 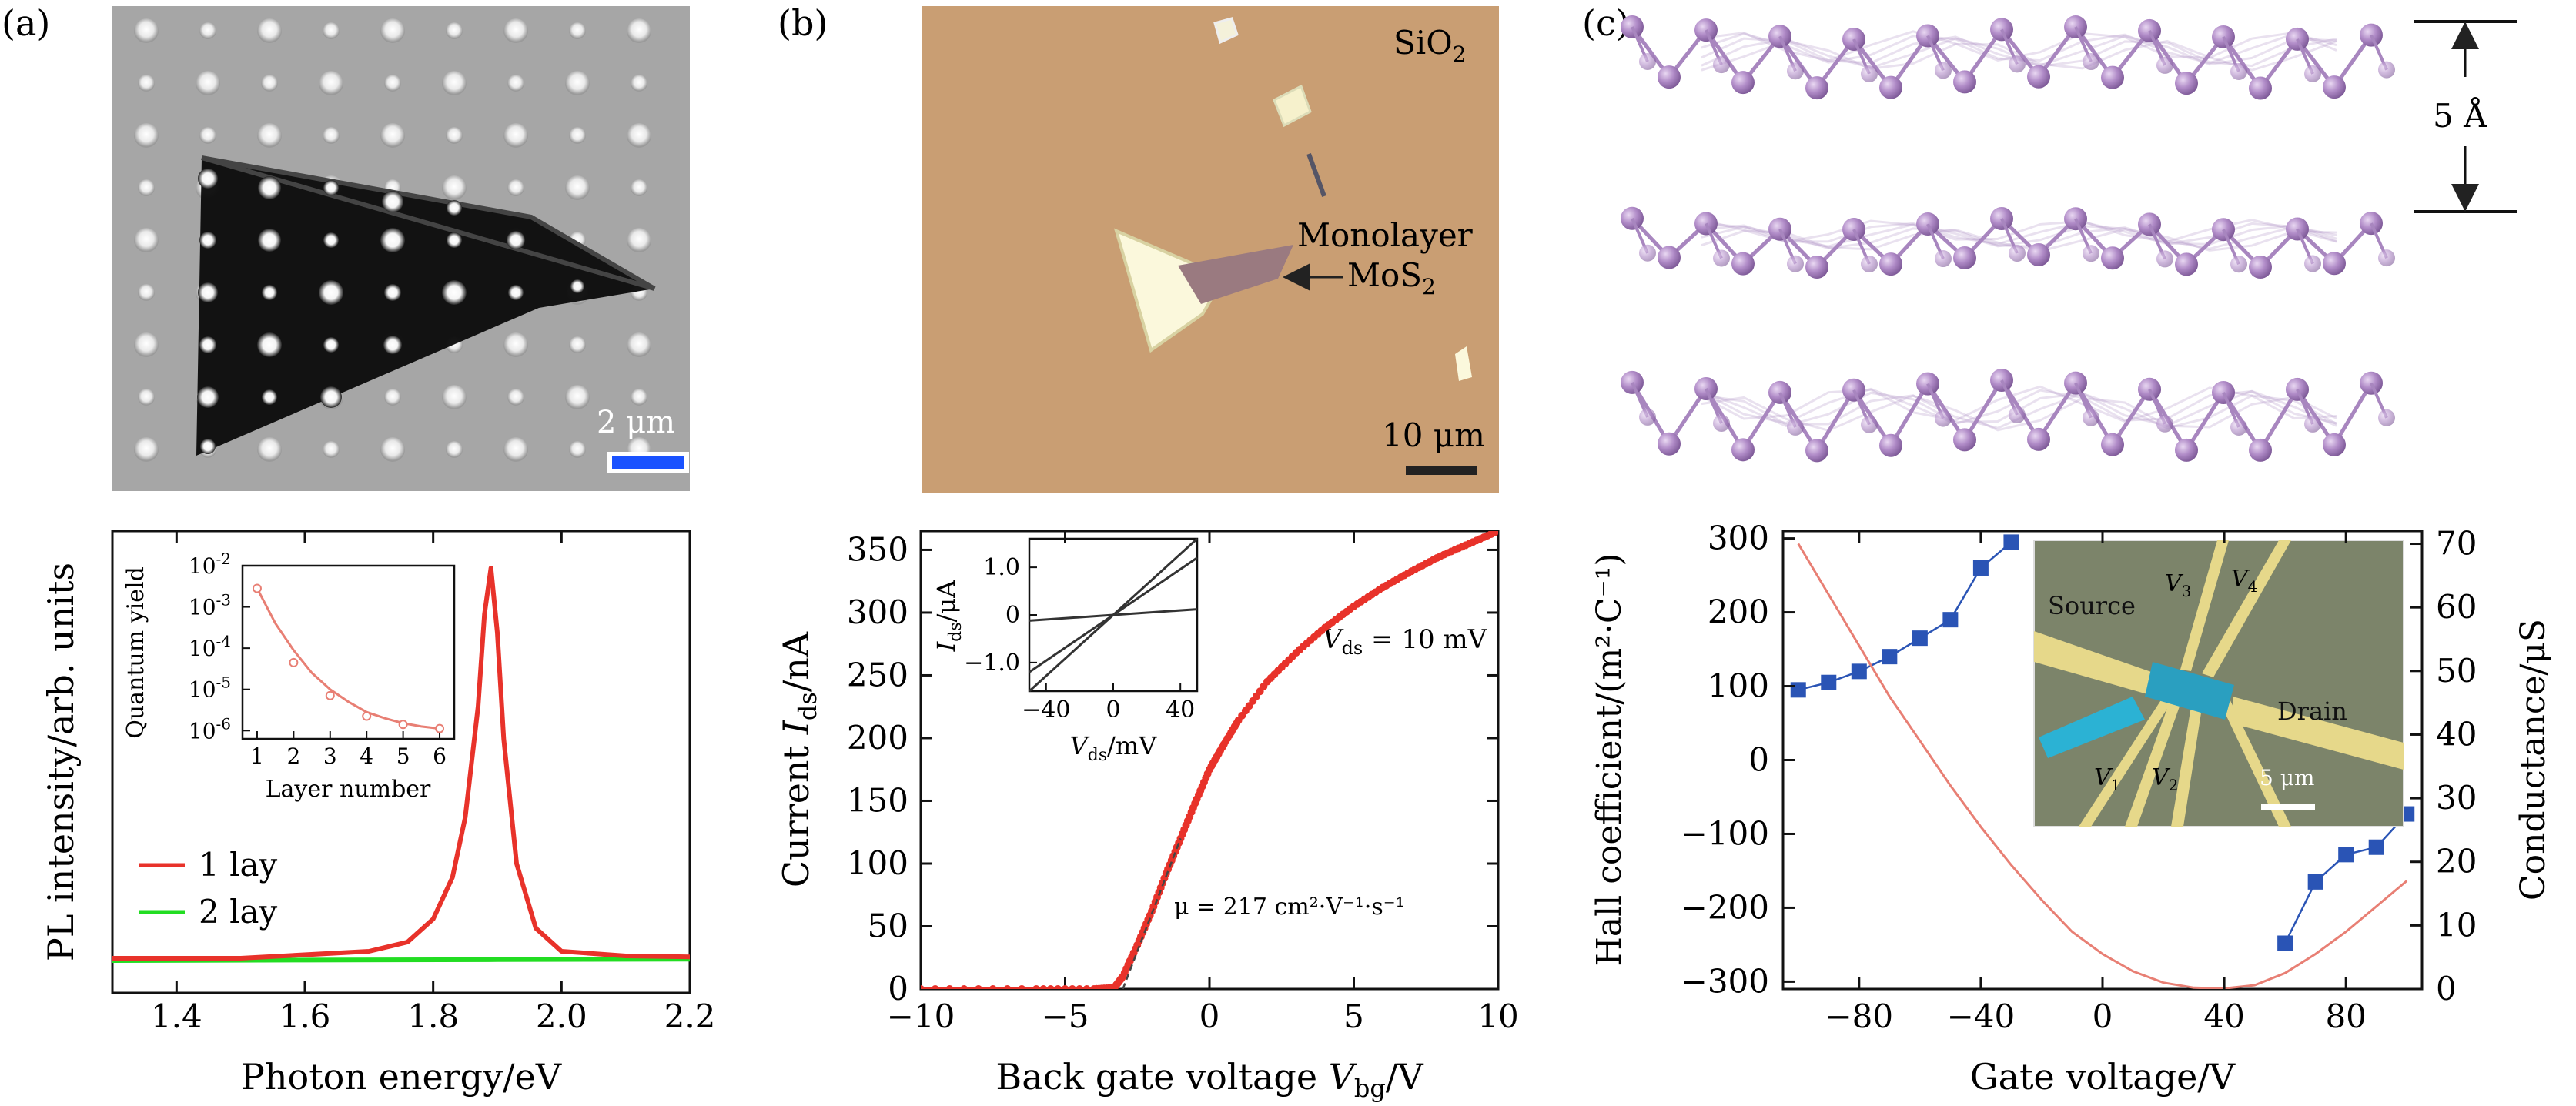 I want to click on y-tick-label-b: 50, so click(x=888, y=925).